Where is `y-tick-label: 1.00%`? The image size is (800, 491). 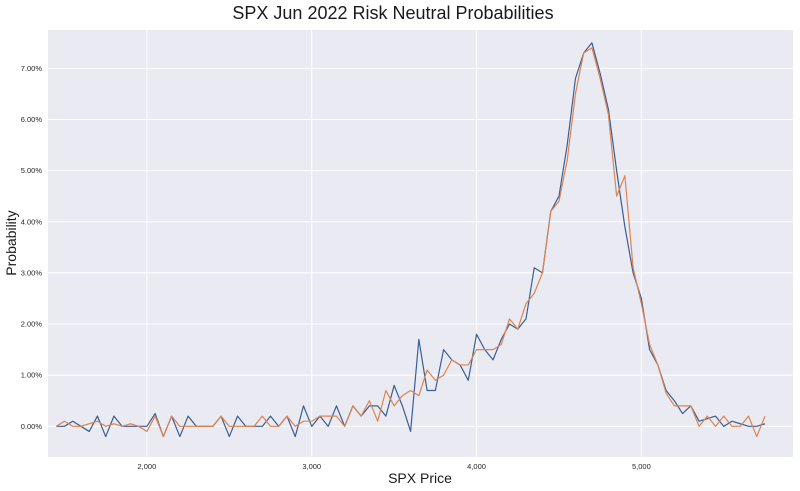
y-tick-label: 1.00% is located at coordinates (32, 375).